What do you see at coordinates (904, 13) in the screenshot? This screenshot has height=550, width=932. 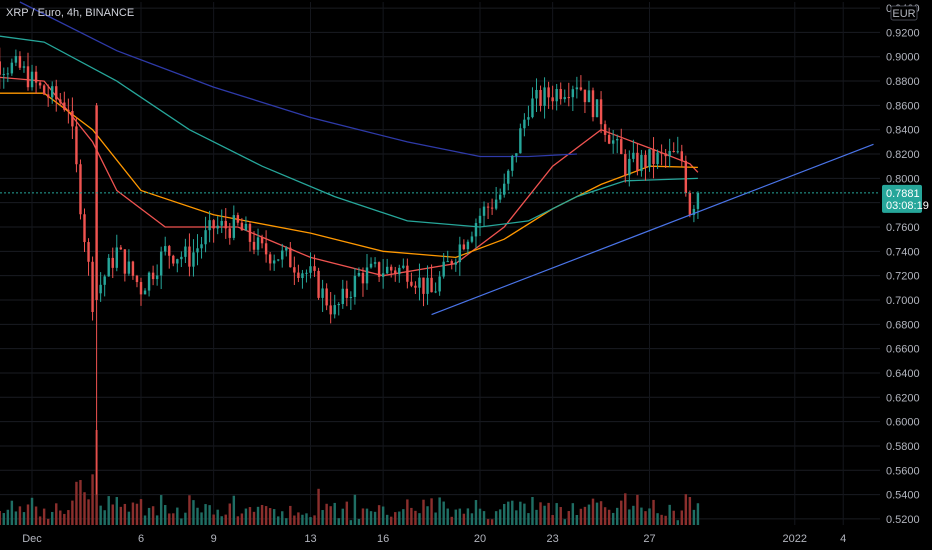 I see `currency-box: EUR` at bounding box center [904, 13].